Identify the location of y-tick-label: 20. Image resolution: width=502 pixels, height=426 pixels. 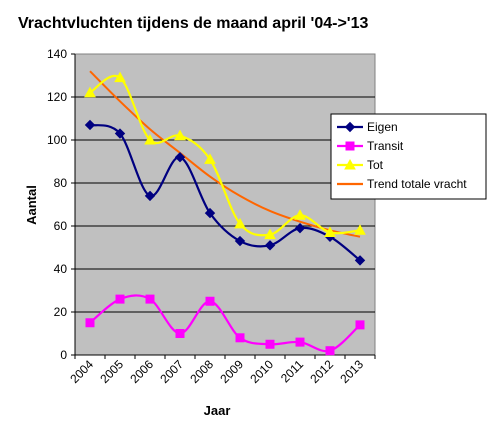
(61, 312).